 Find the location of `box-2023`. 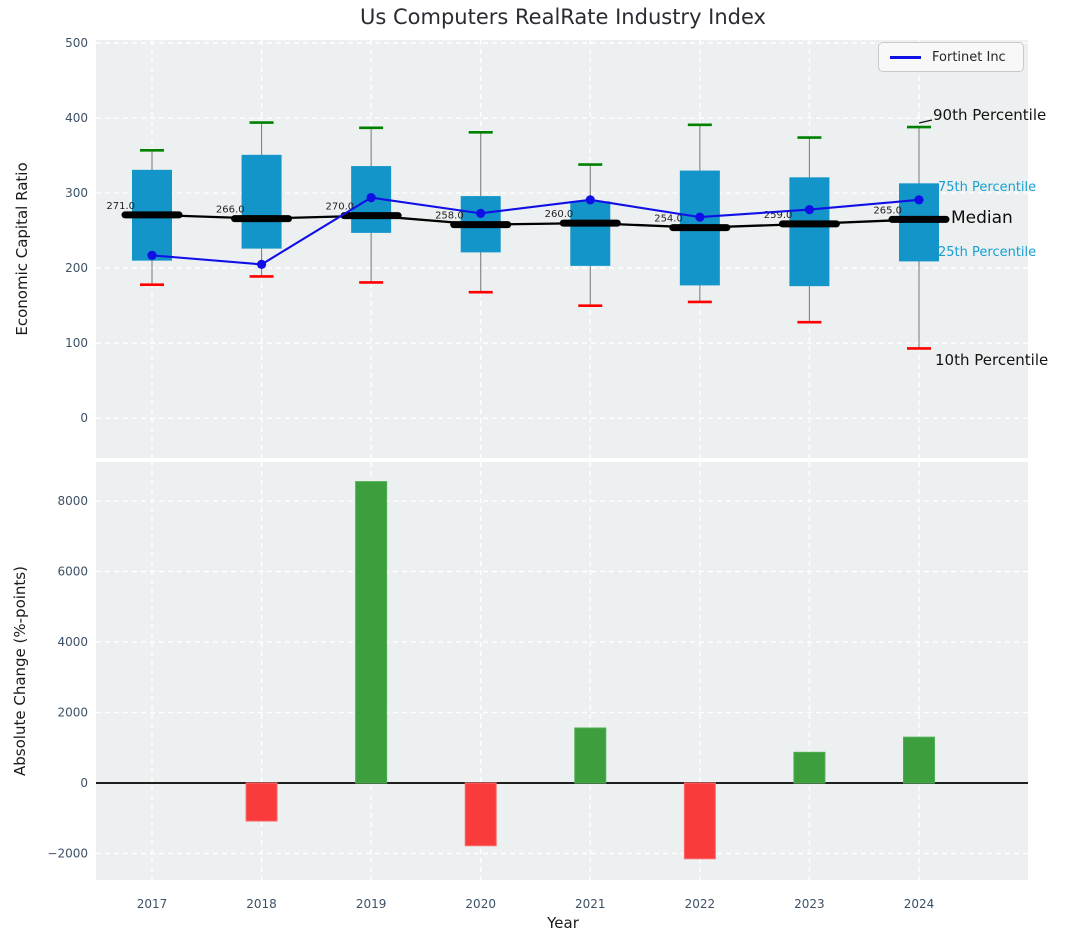

box-2023 is located at coordinates (809, 232).